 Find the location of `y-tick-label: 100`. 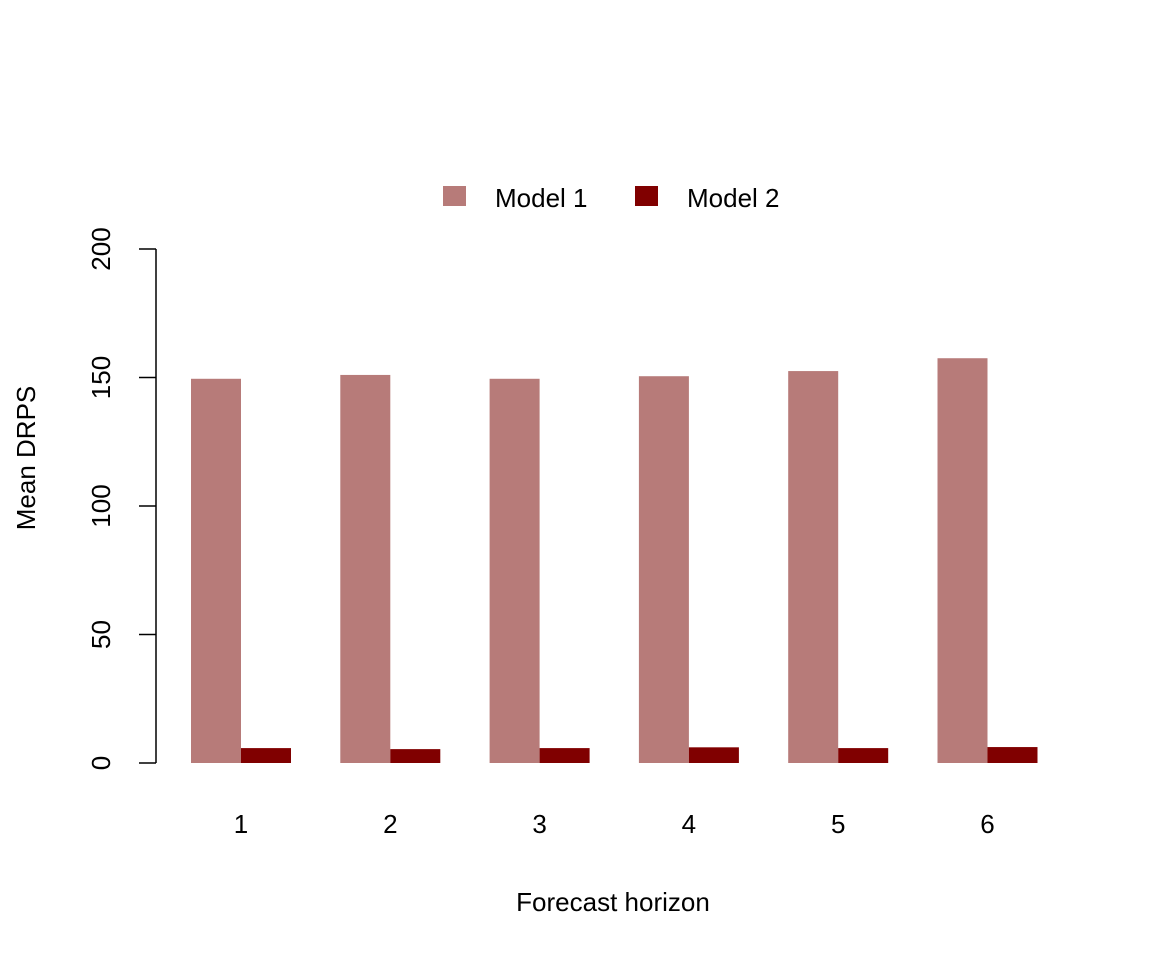

y-tick-label: 100 is located at coordinates (101, 505).